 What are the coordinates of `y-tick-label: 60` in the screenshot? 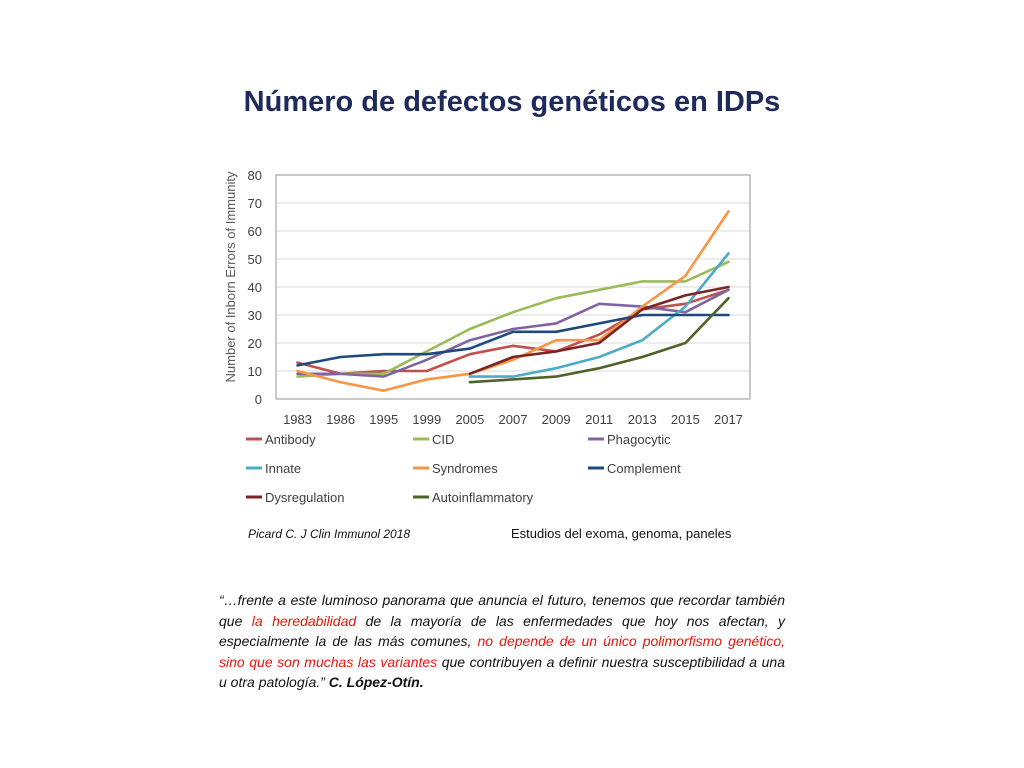 It's located at (255, 231).